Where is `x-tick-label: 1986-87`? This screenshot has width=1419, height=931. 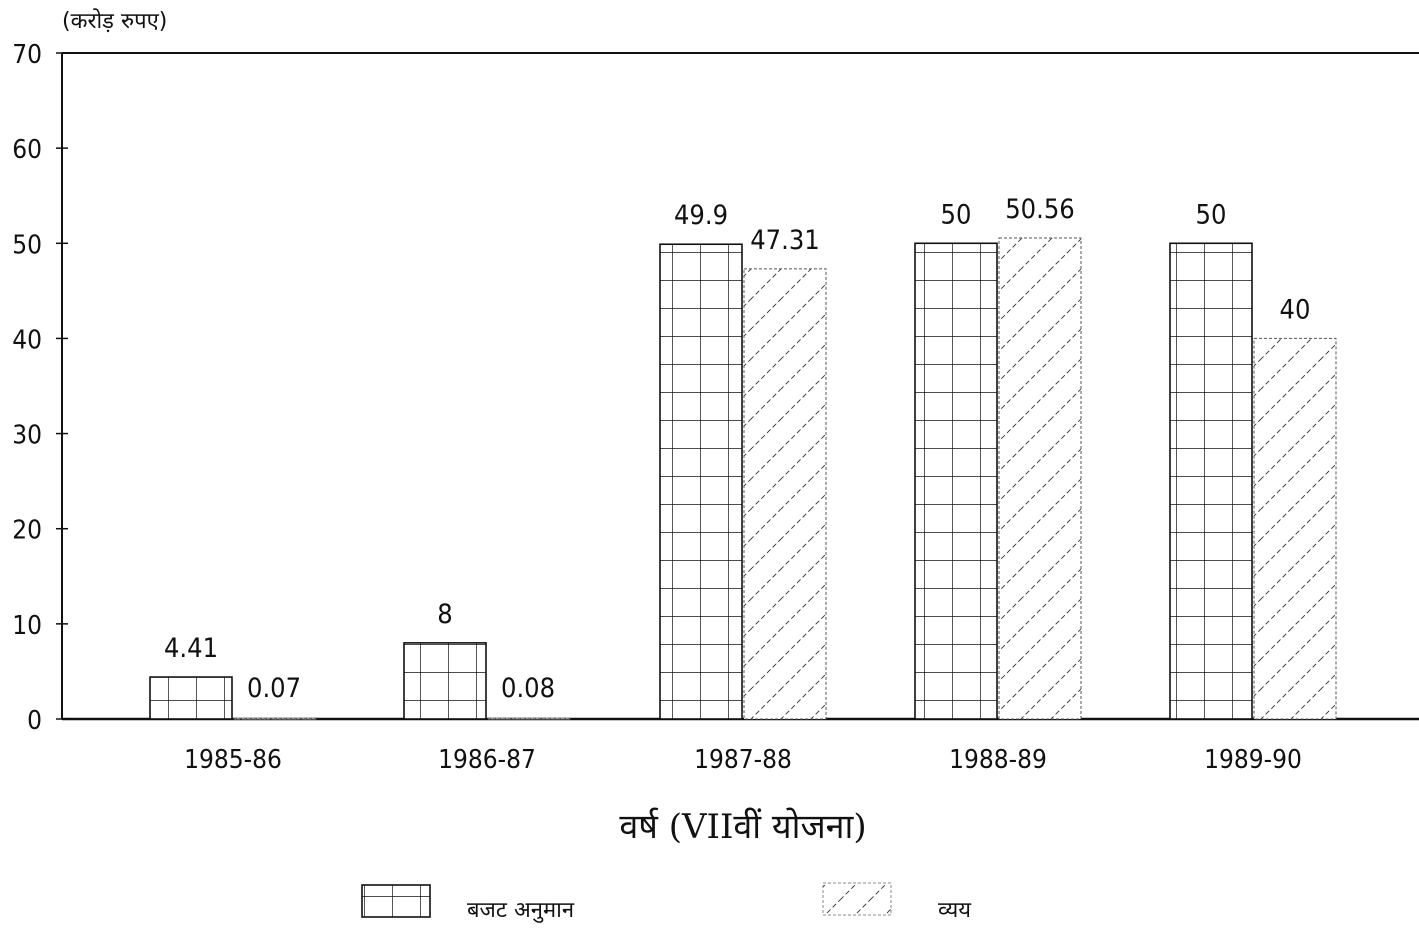 x-tick-label: 1986-87 is located at coordinates (487, 760).